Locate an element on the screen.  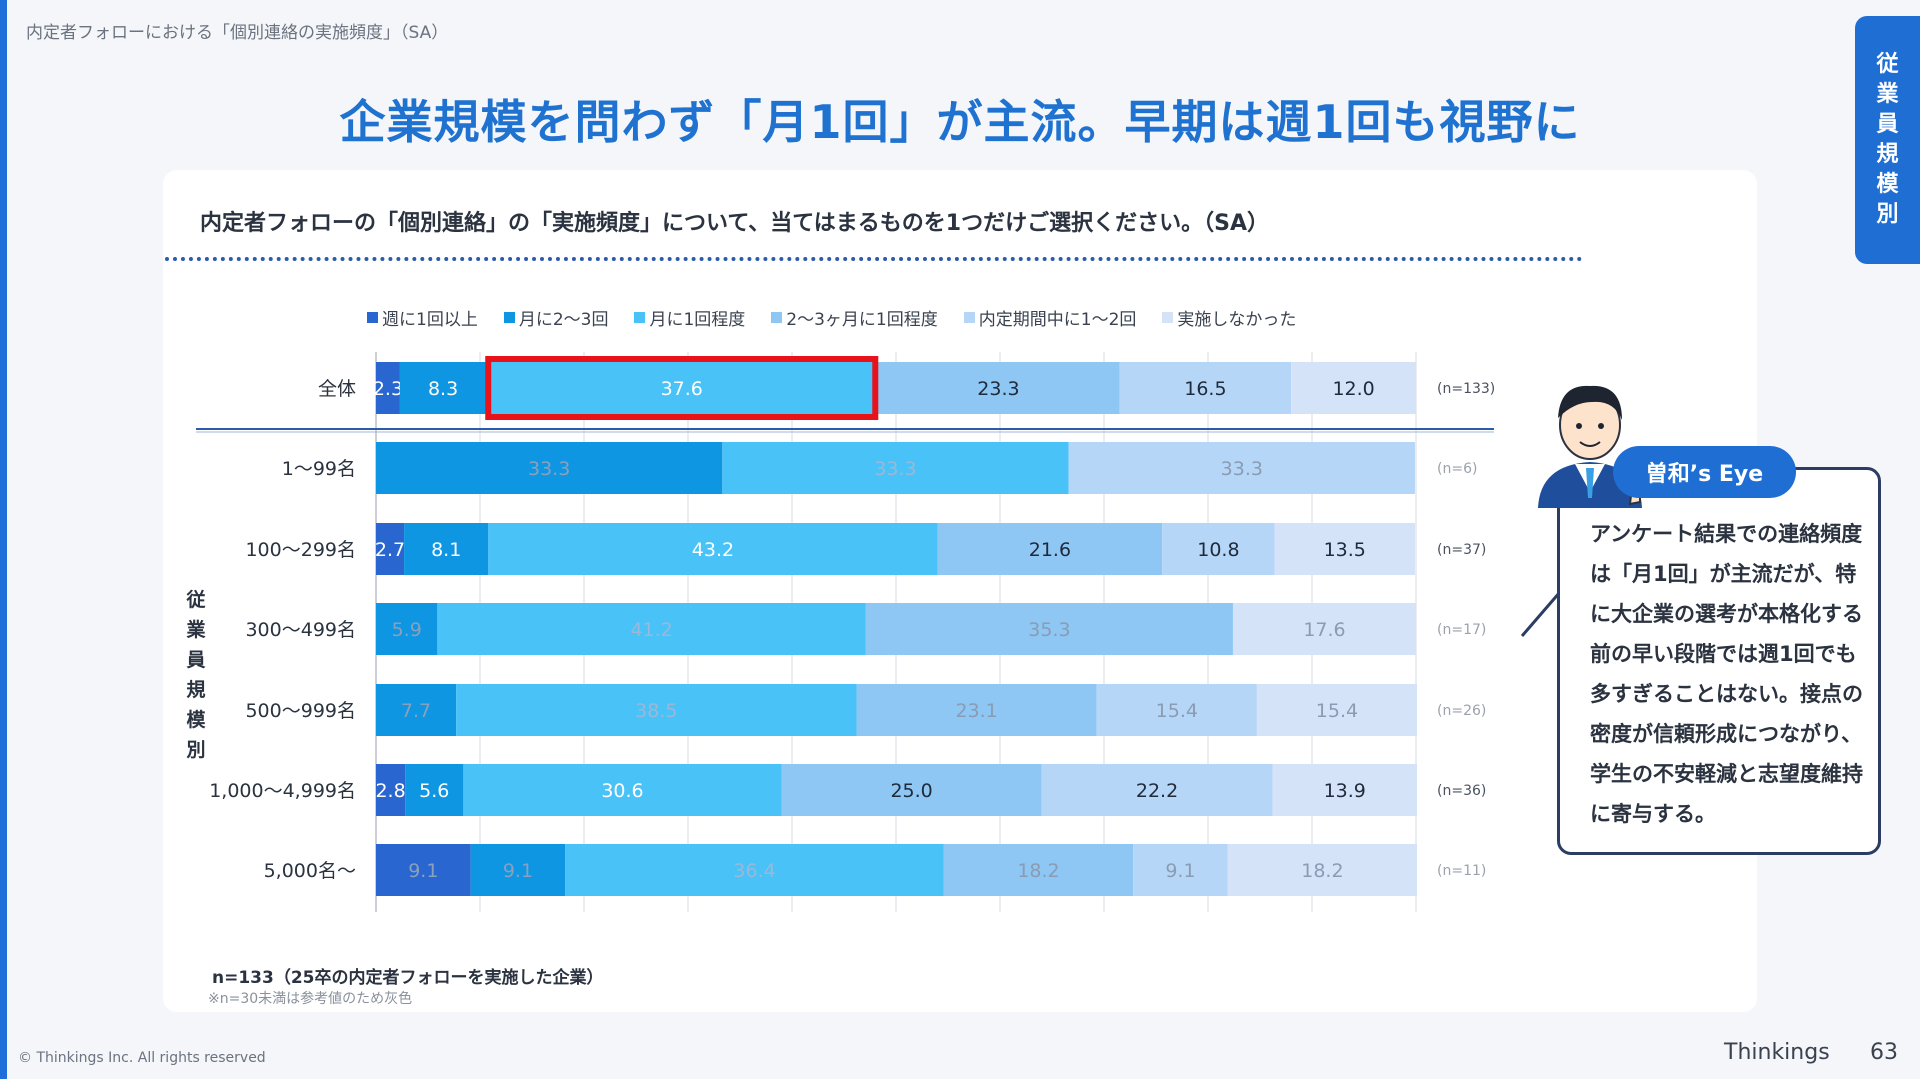
eye-badge: 曽和’s Eye is located at coordinates (1704, 472).